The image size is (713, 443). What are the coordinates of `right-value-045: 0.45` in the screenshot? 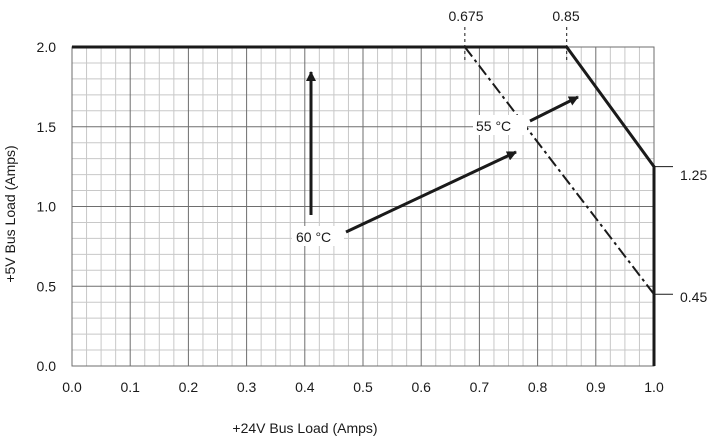 It's located at (693, 297).